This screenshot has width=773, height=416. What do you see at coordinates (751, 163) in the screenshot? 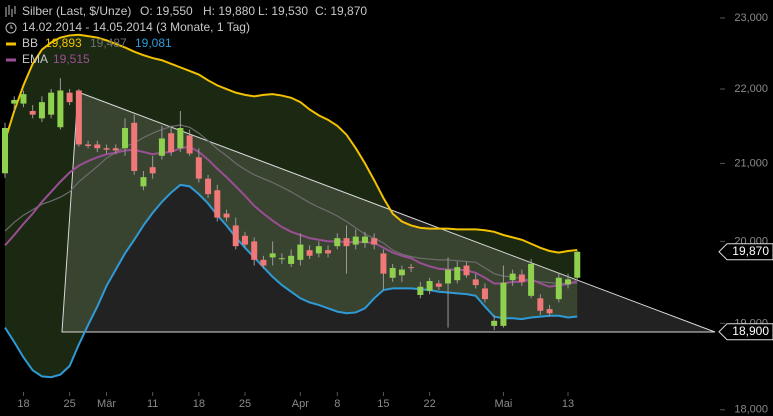
I see `y-tick-label: 21,000` at bounding box center [751, 163].